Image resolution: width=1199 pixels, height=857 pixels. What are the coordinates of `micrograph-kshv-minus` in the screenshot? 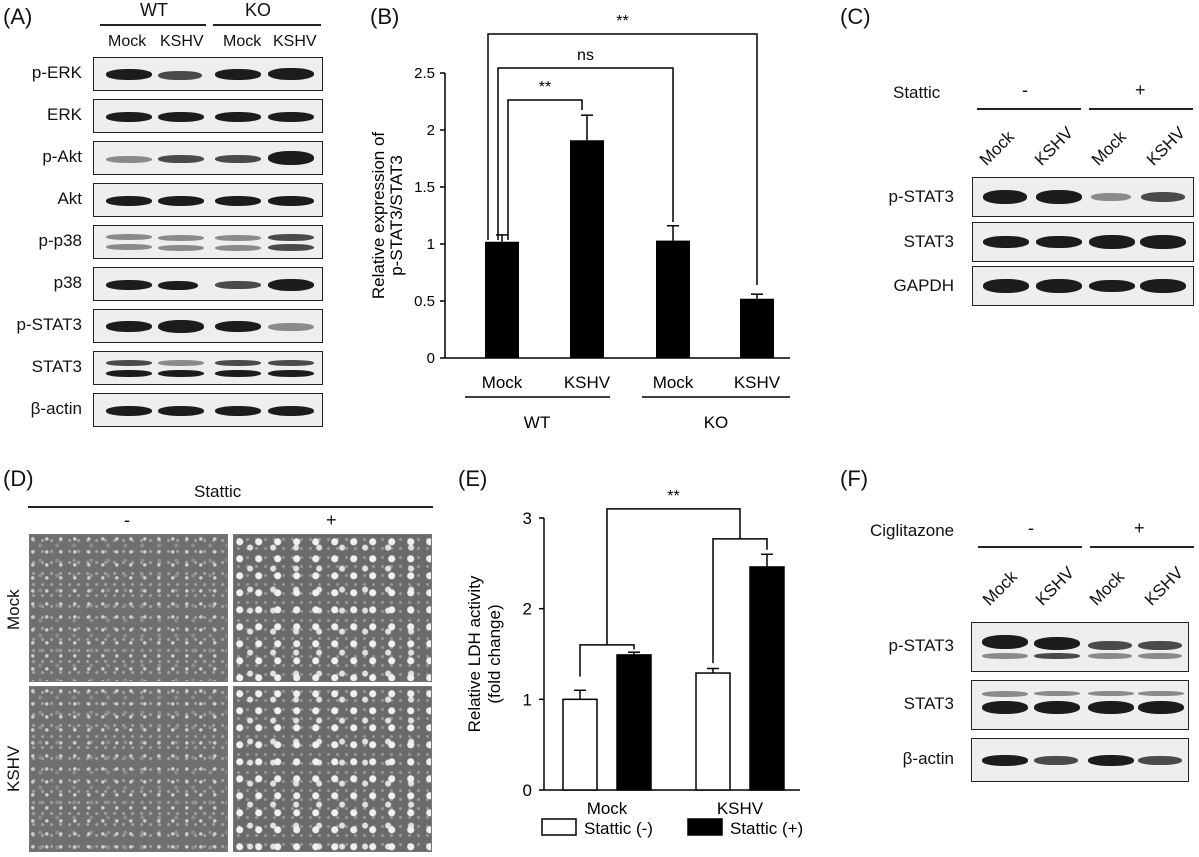 It's located at (128, 769).